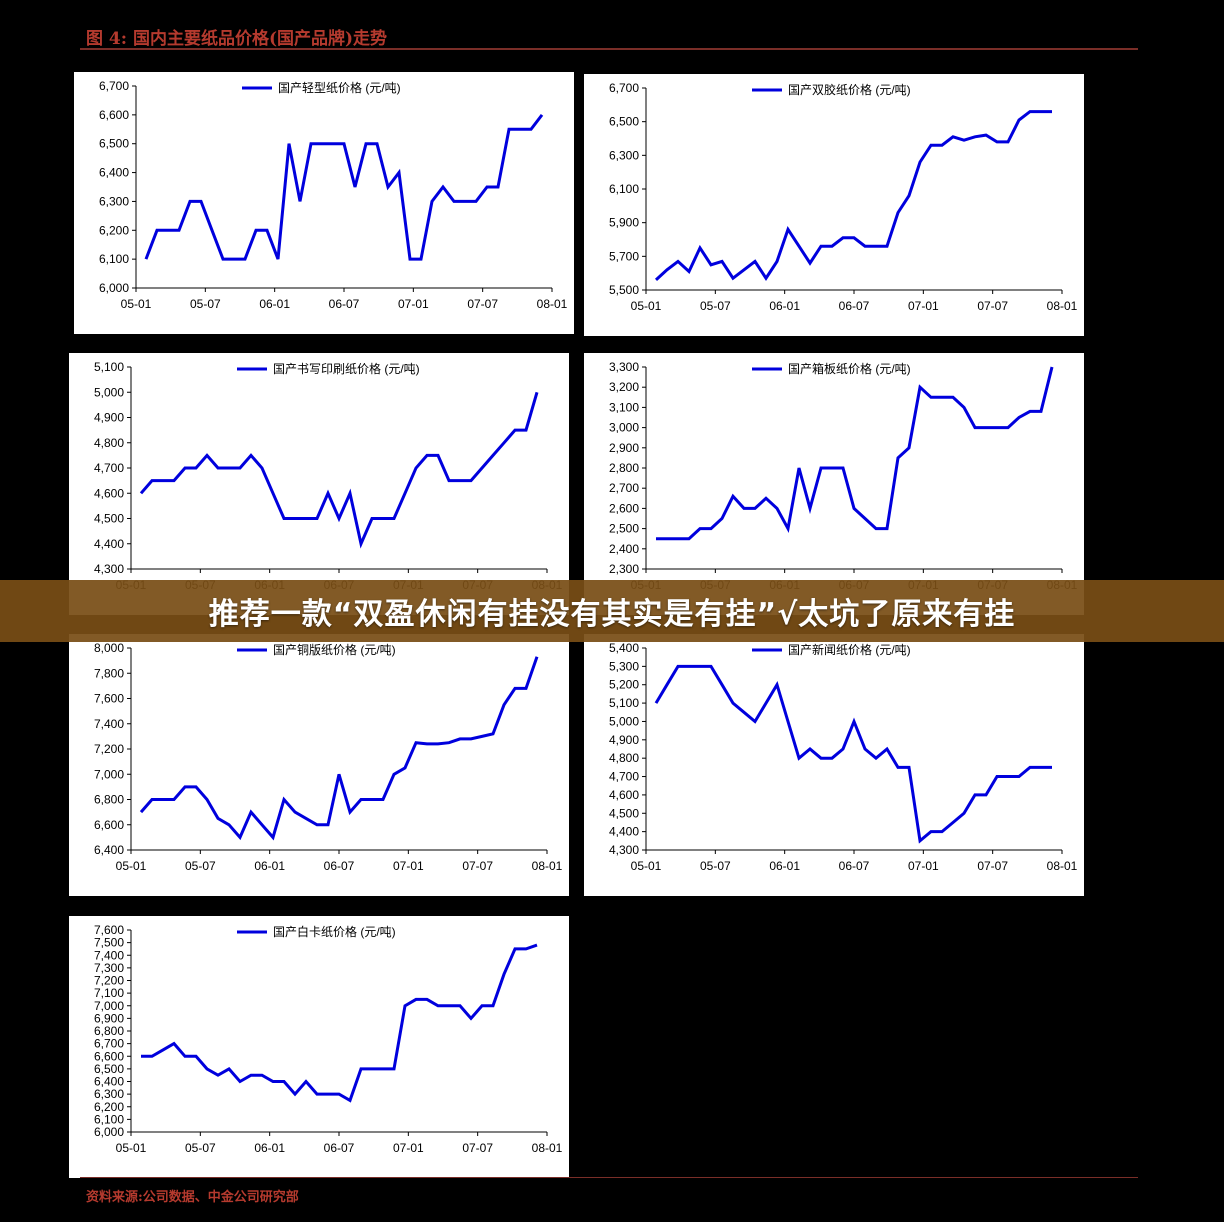 The height and width of the screenshot is (1222, 1224). What do you see at coordinates (624, 488) in the screenshot?
I see `y-tick-label: 2,700` at bounding box center [624, 488].